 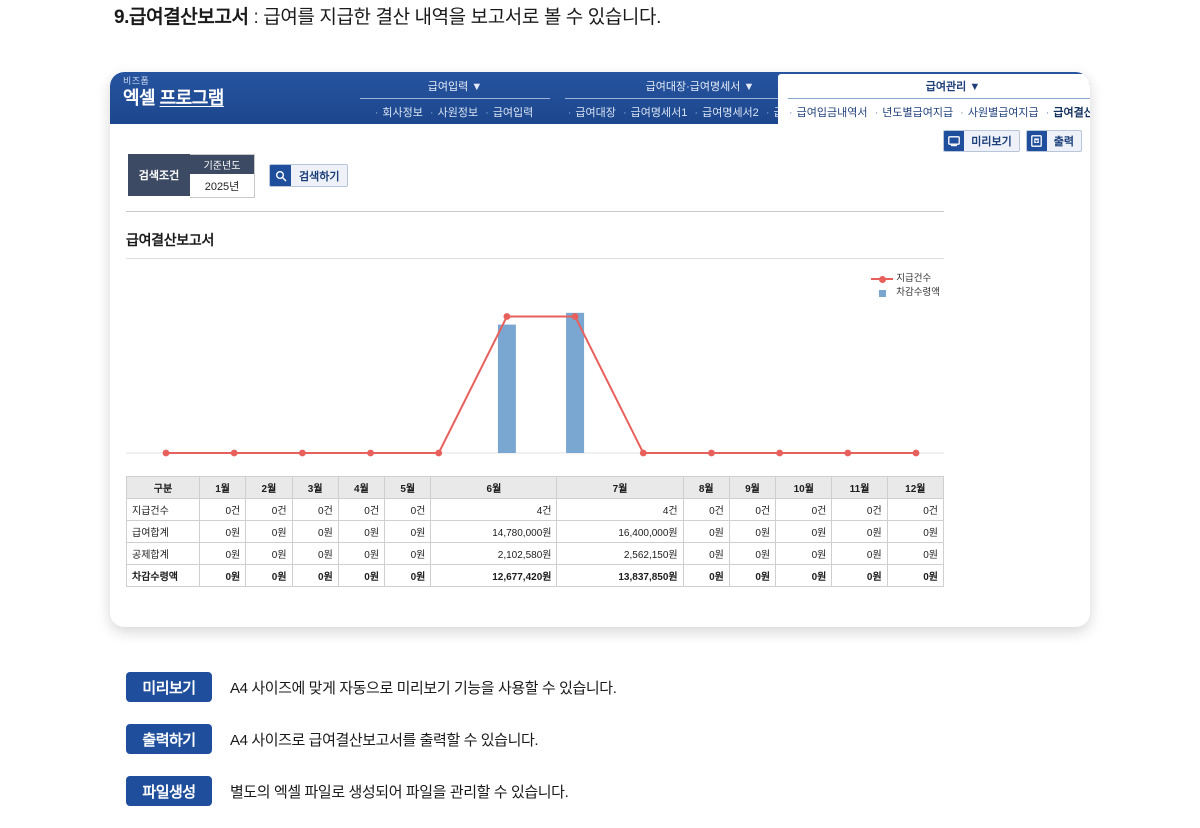 What do you see at coordinates (882, 279) in the screenshot?
I see `legend-line-marker` at bounding box center [882, 279].